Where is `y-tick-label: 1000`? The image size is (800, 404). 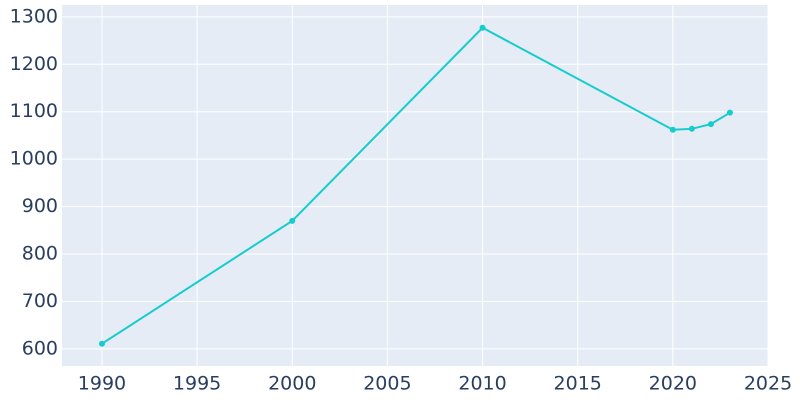 y-tick-label: 1000 is located at coordinates (34, 159).